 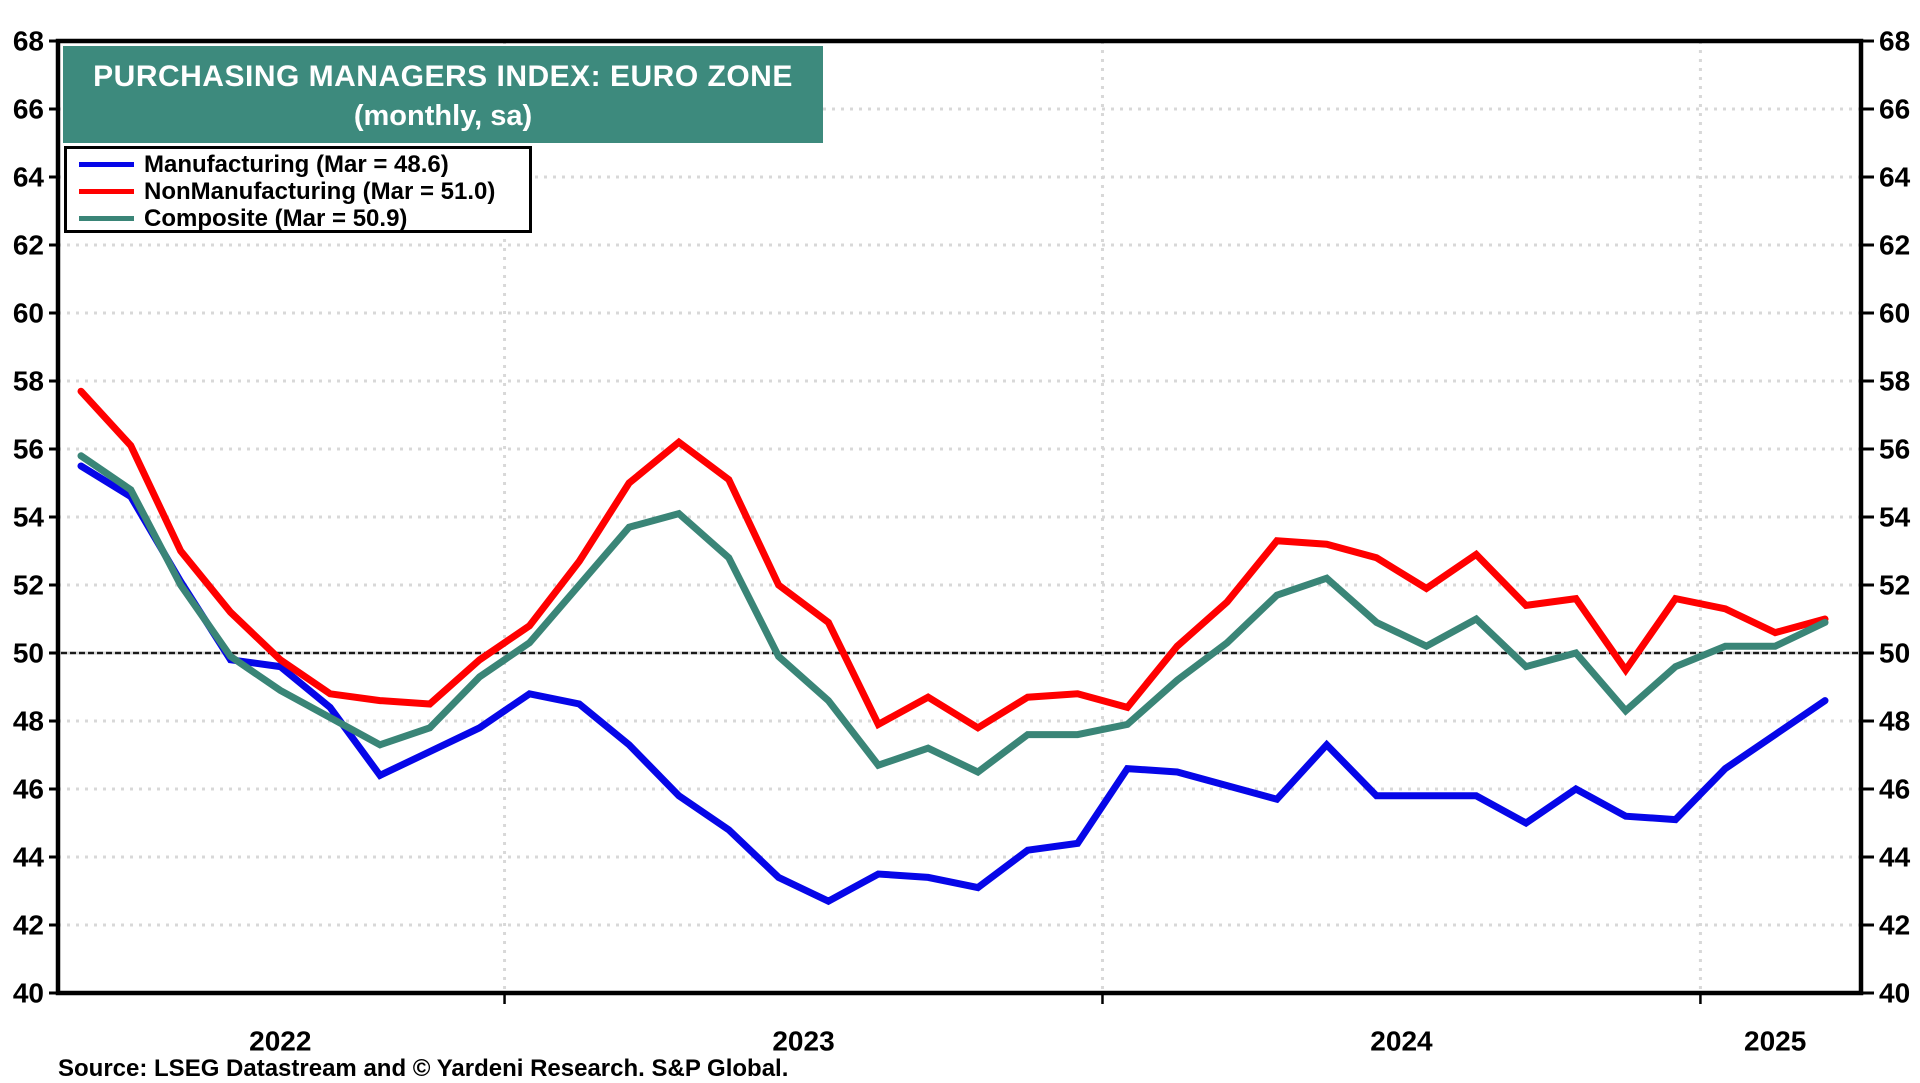 What do you see at coordinates (106, 218) in the screenshot?
I see `legend-line-swatch-composite` at bounding box center [106, 218].